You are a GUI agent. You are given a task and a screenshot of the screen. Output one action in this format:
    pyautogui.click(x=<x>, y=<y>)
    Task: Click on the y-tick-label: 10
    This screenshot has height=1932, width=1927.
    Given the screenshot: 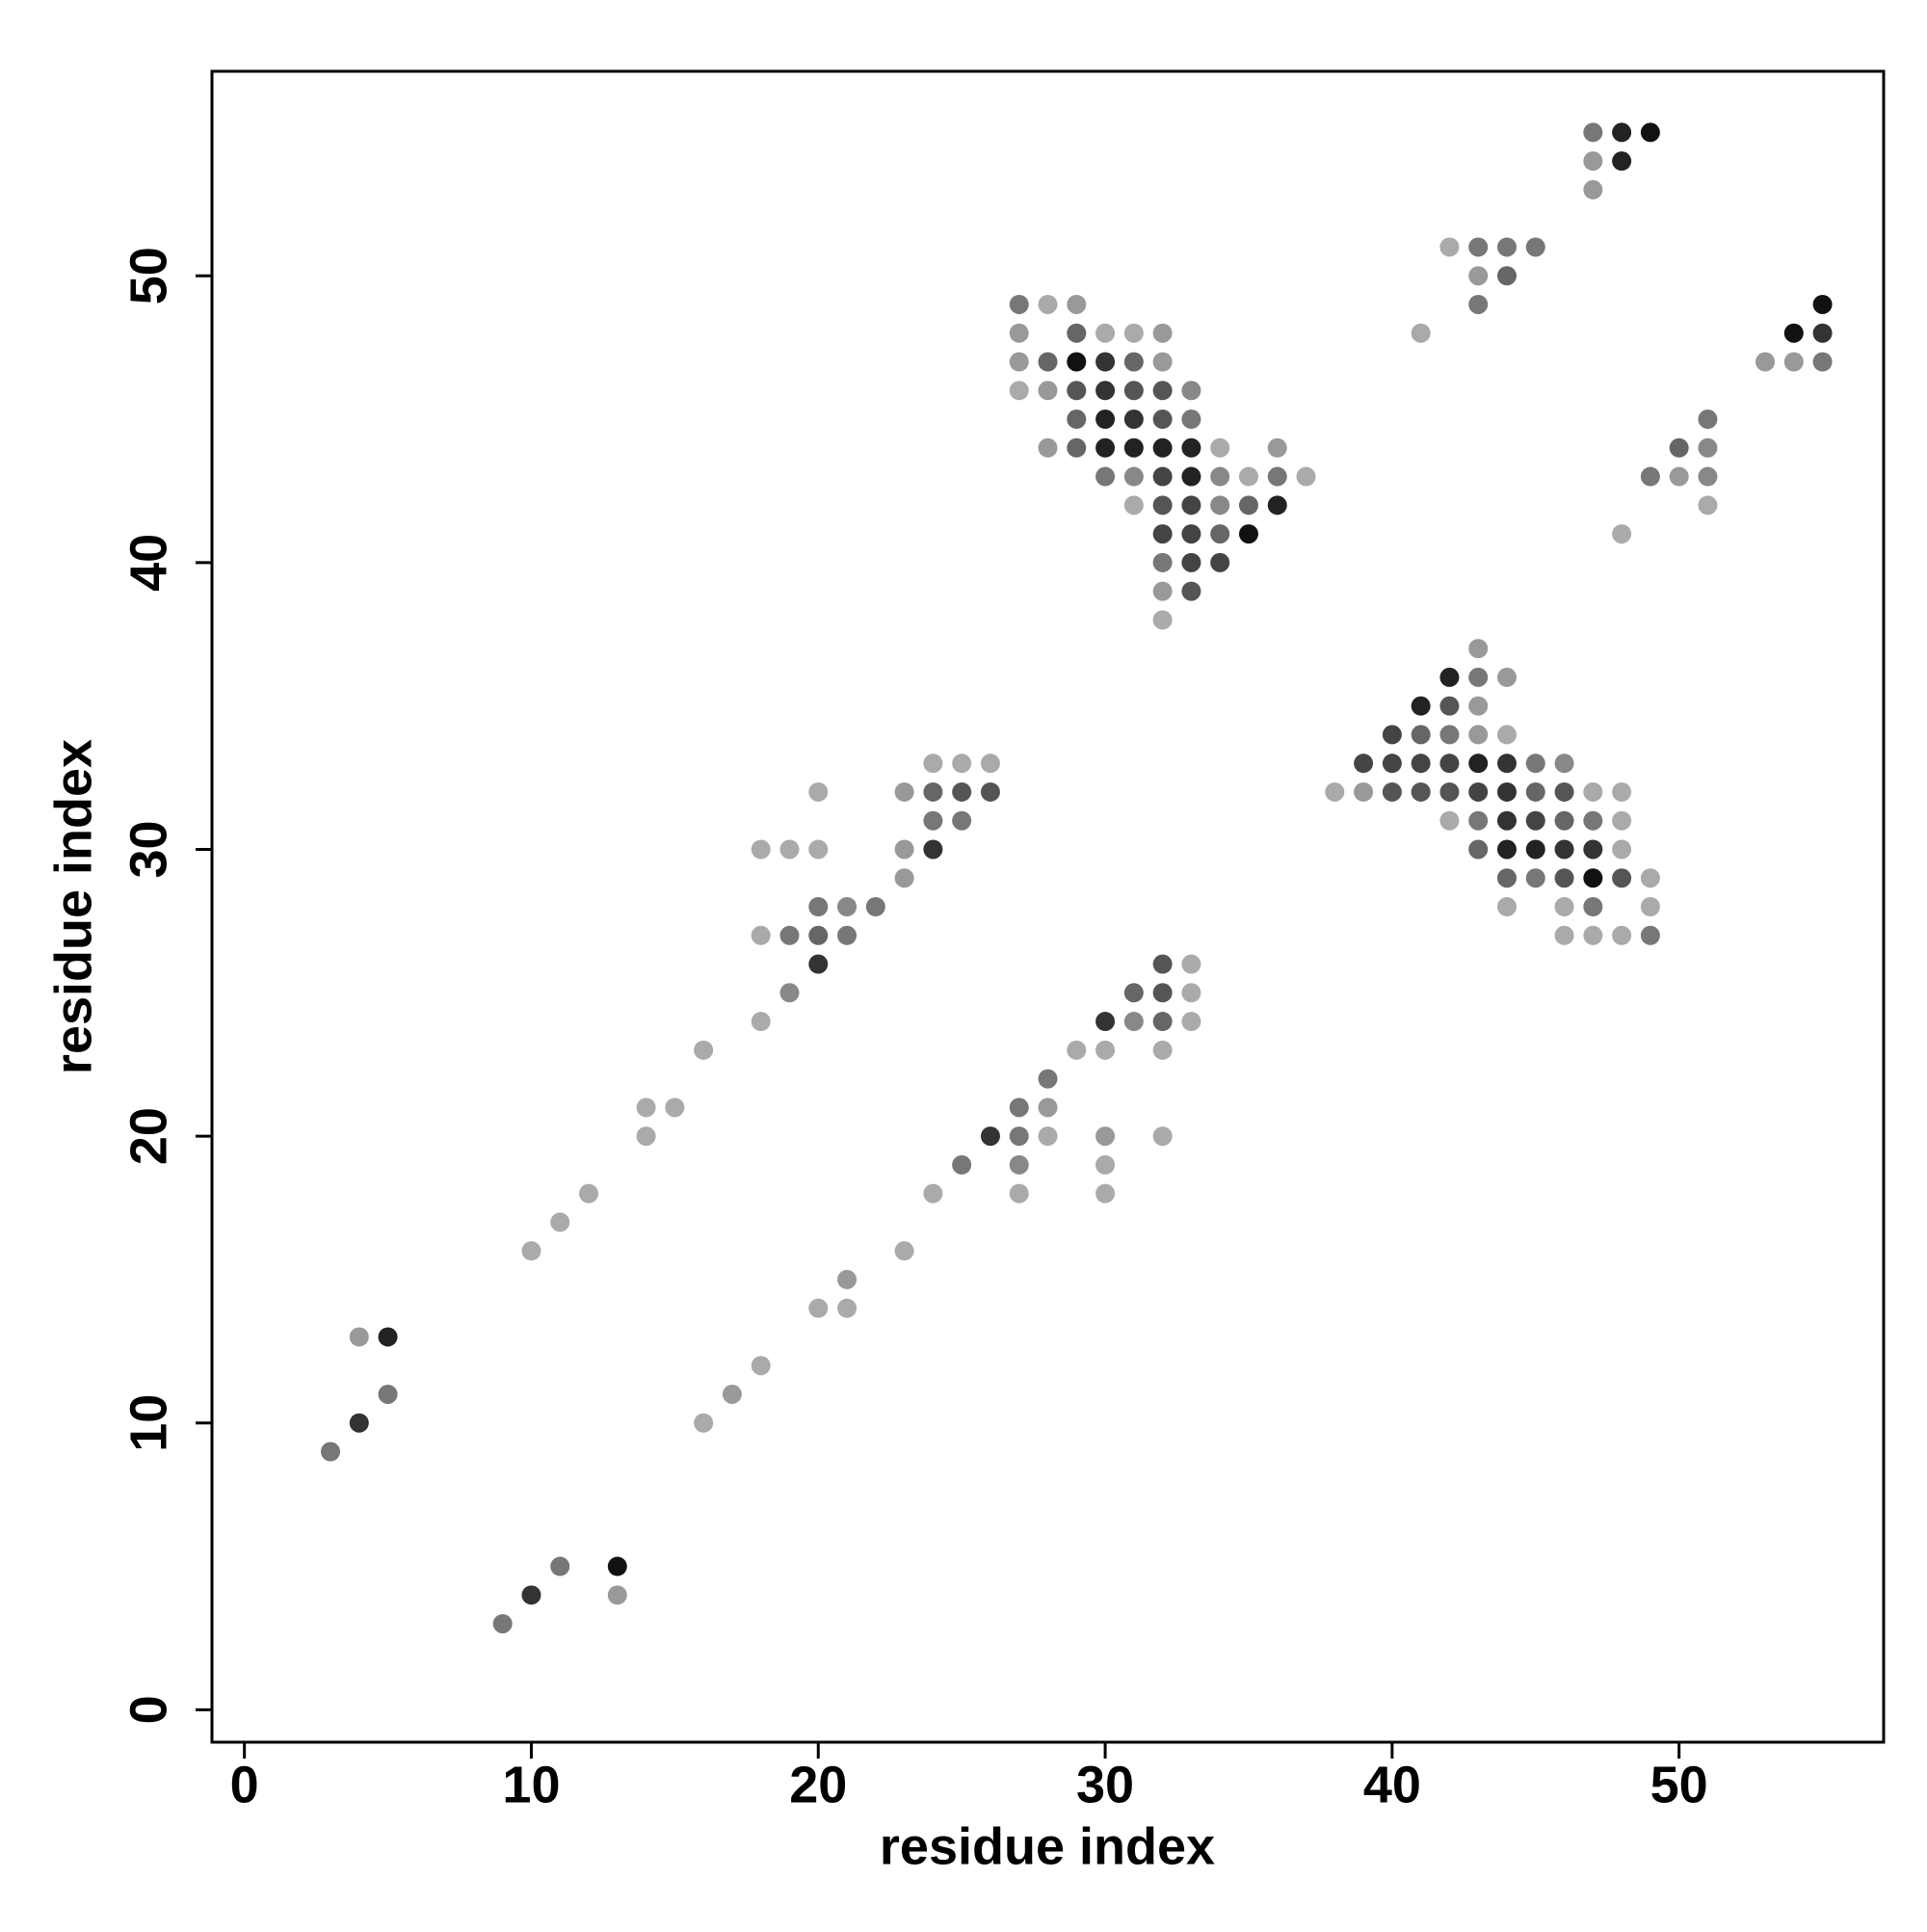 What is the action you would take?
    pyautogui.click(x=148, y=1423)
    